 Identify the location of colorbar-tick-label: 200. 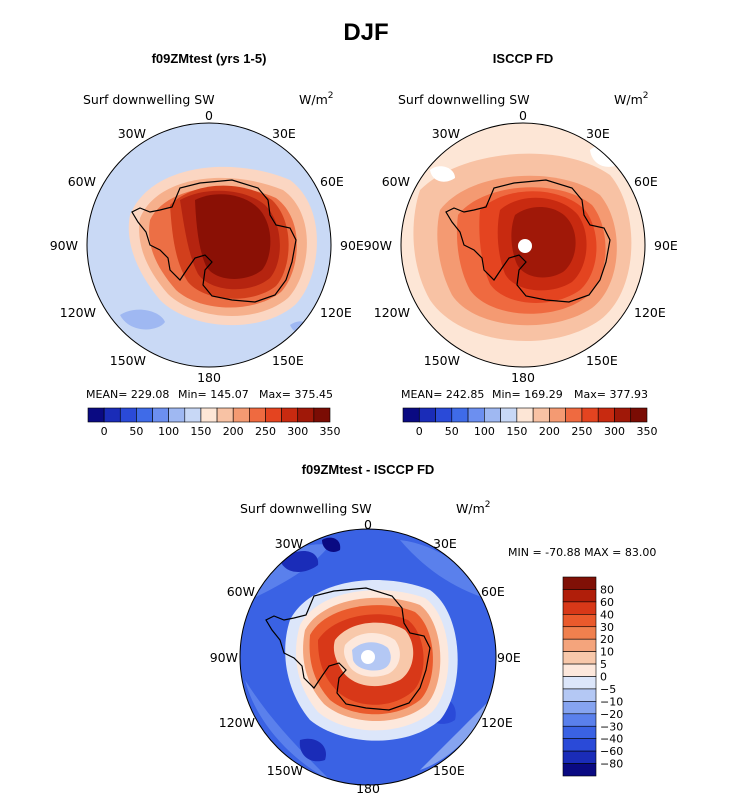
(549, 431).